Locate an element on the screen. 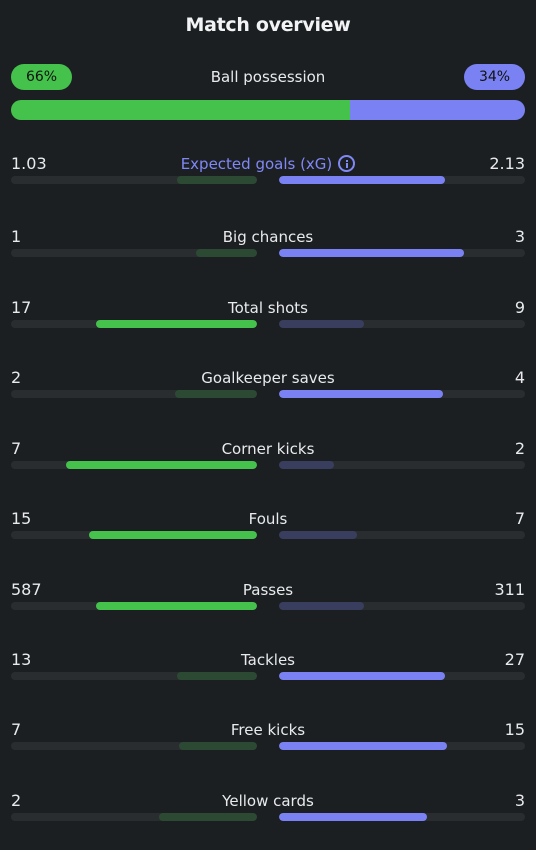  stat-label: Tackles is located at coordinates (268, 660).